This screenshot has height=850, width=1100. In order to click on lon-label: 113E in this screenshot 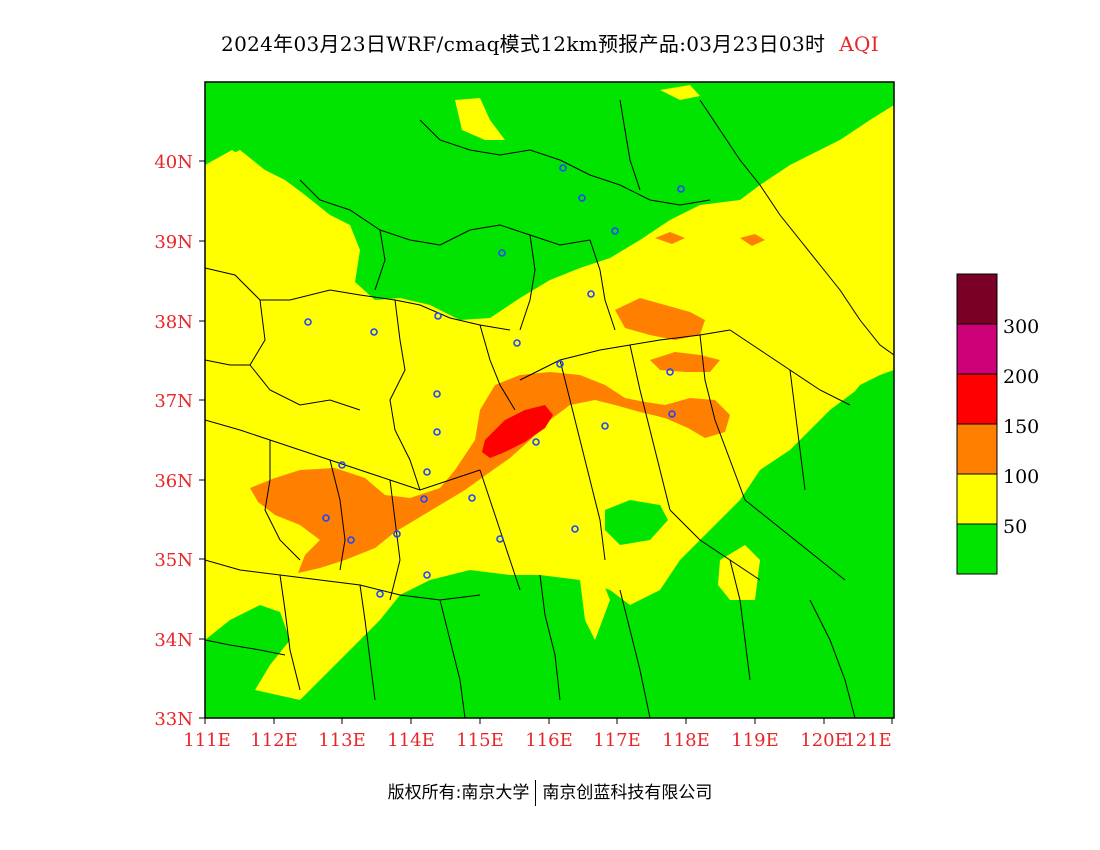, I will do `click(342, 740)`.